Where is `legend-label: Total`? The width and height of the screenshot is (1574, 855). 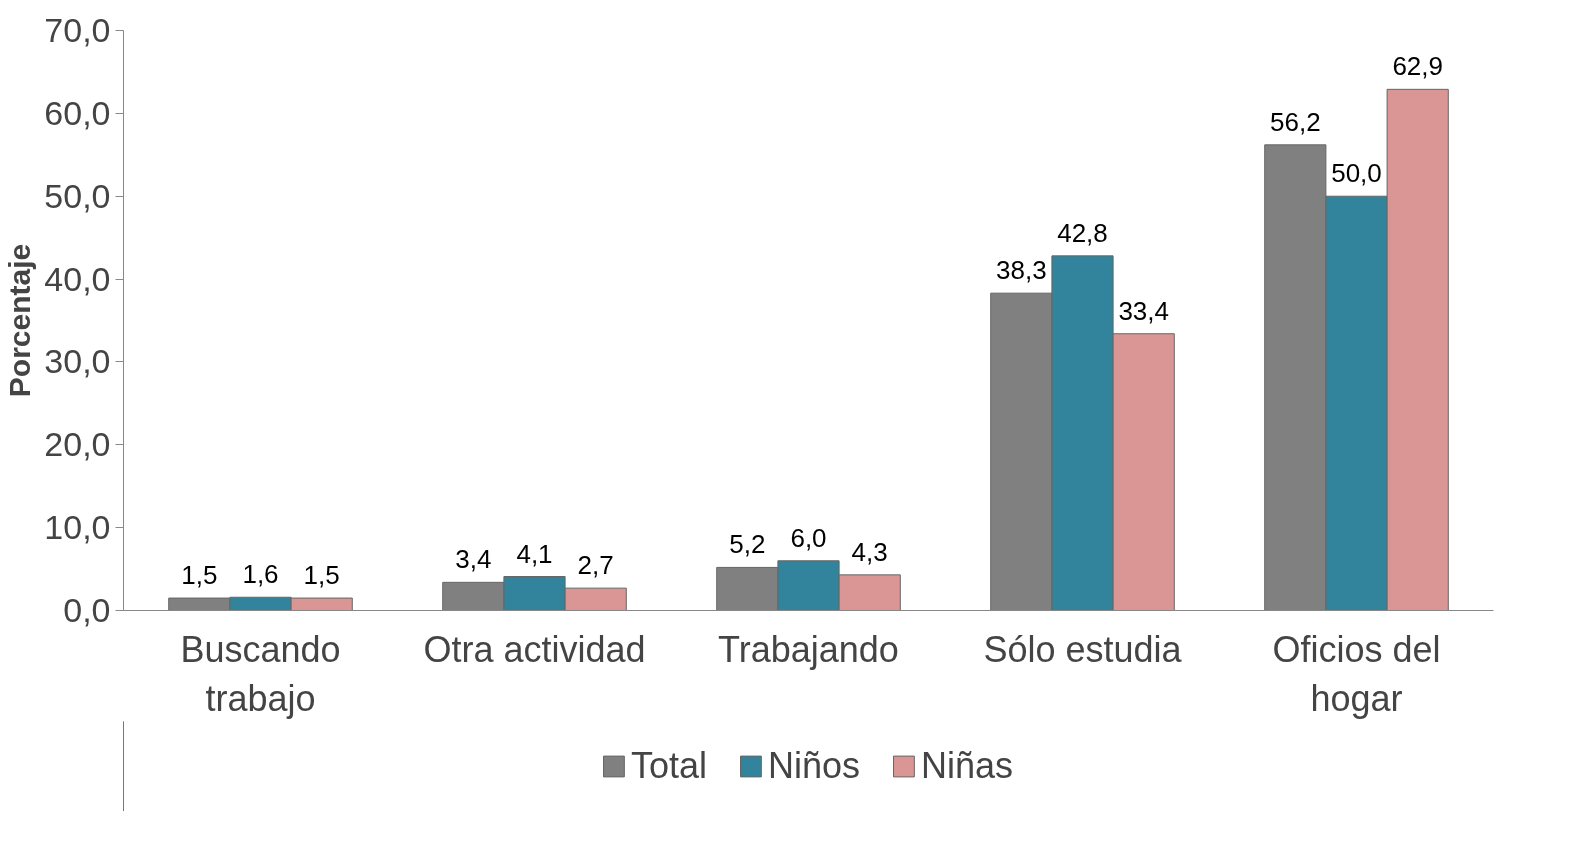 legend-label: Total is located at coordinates (668, 766).